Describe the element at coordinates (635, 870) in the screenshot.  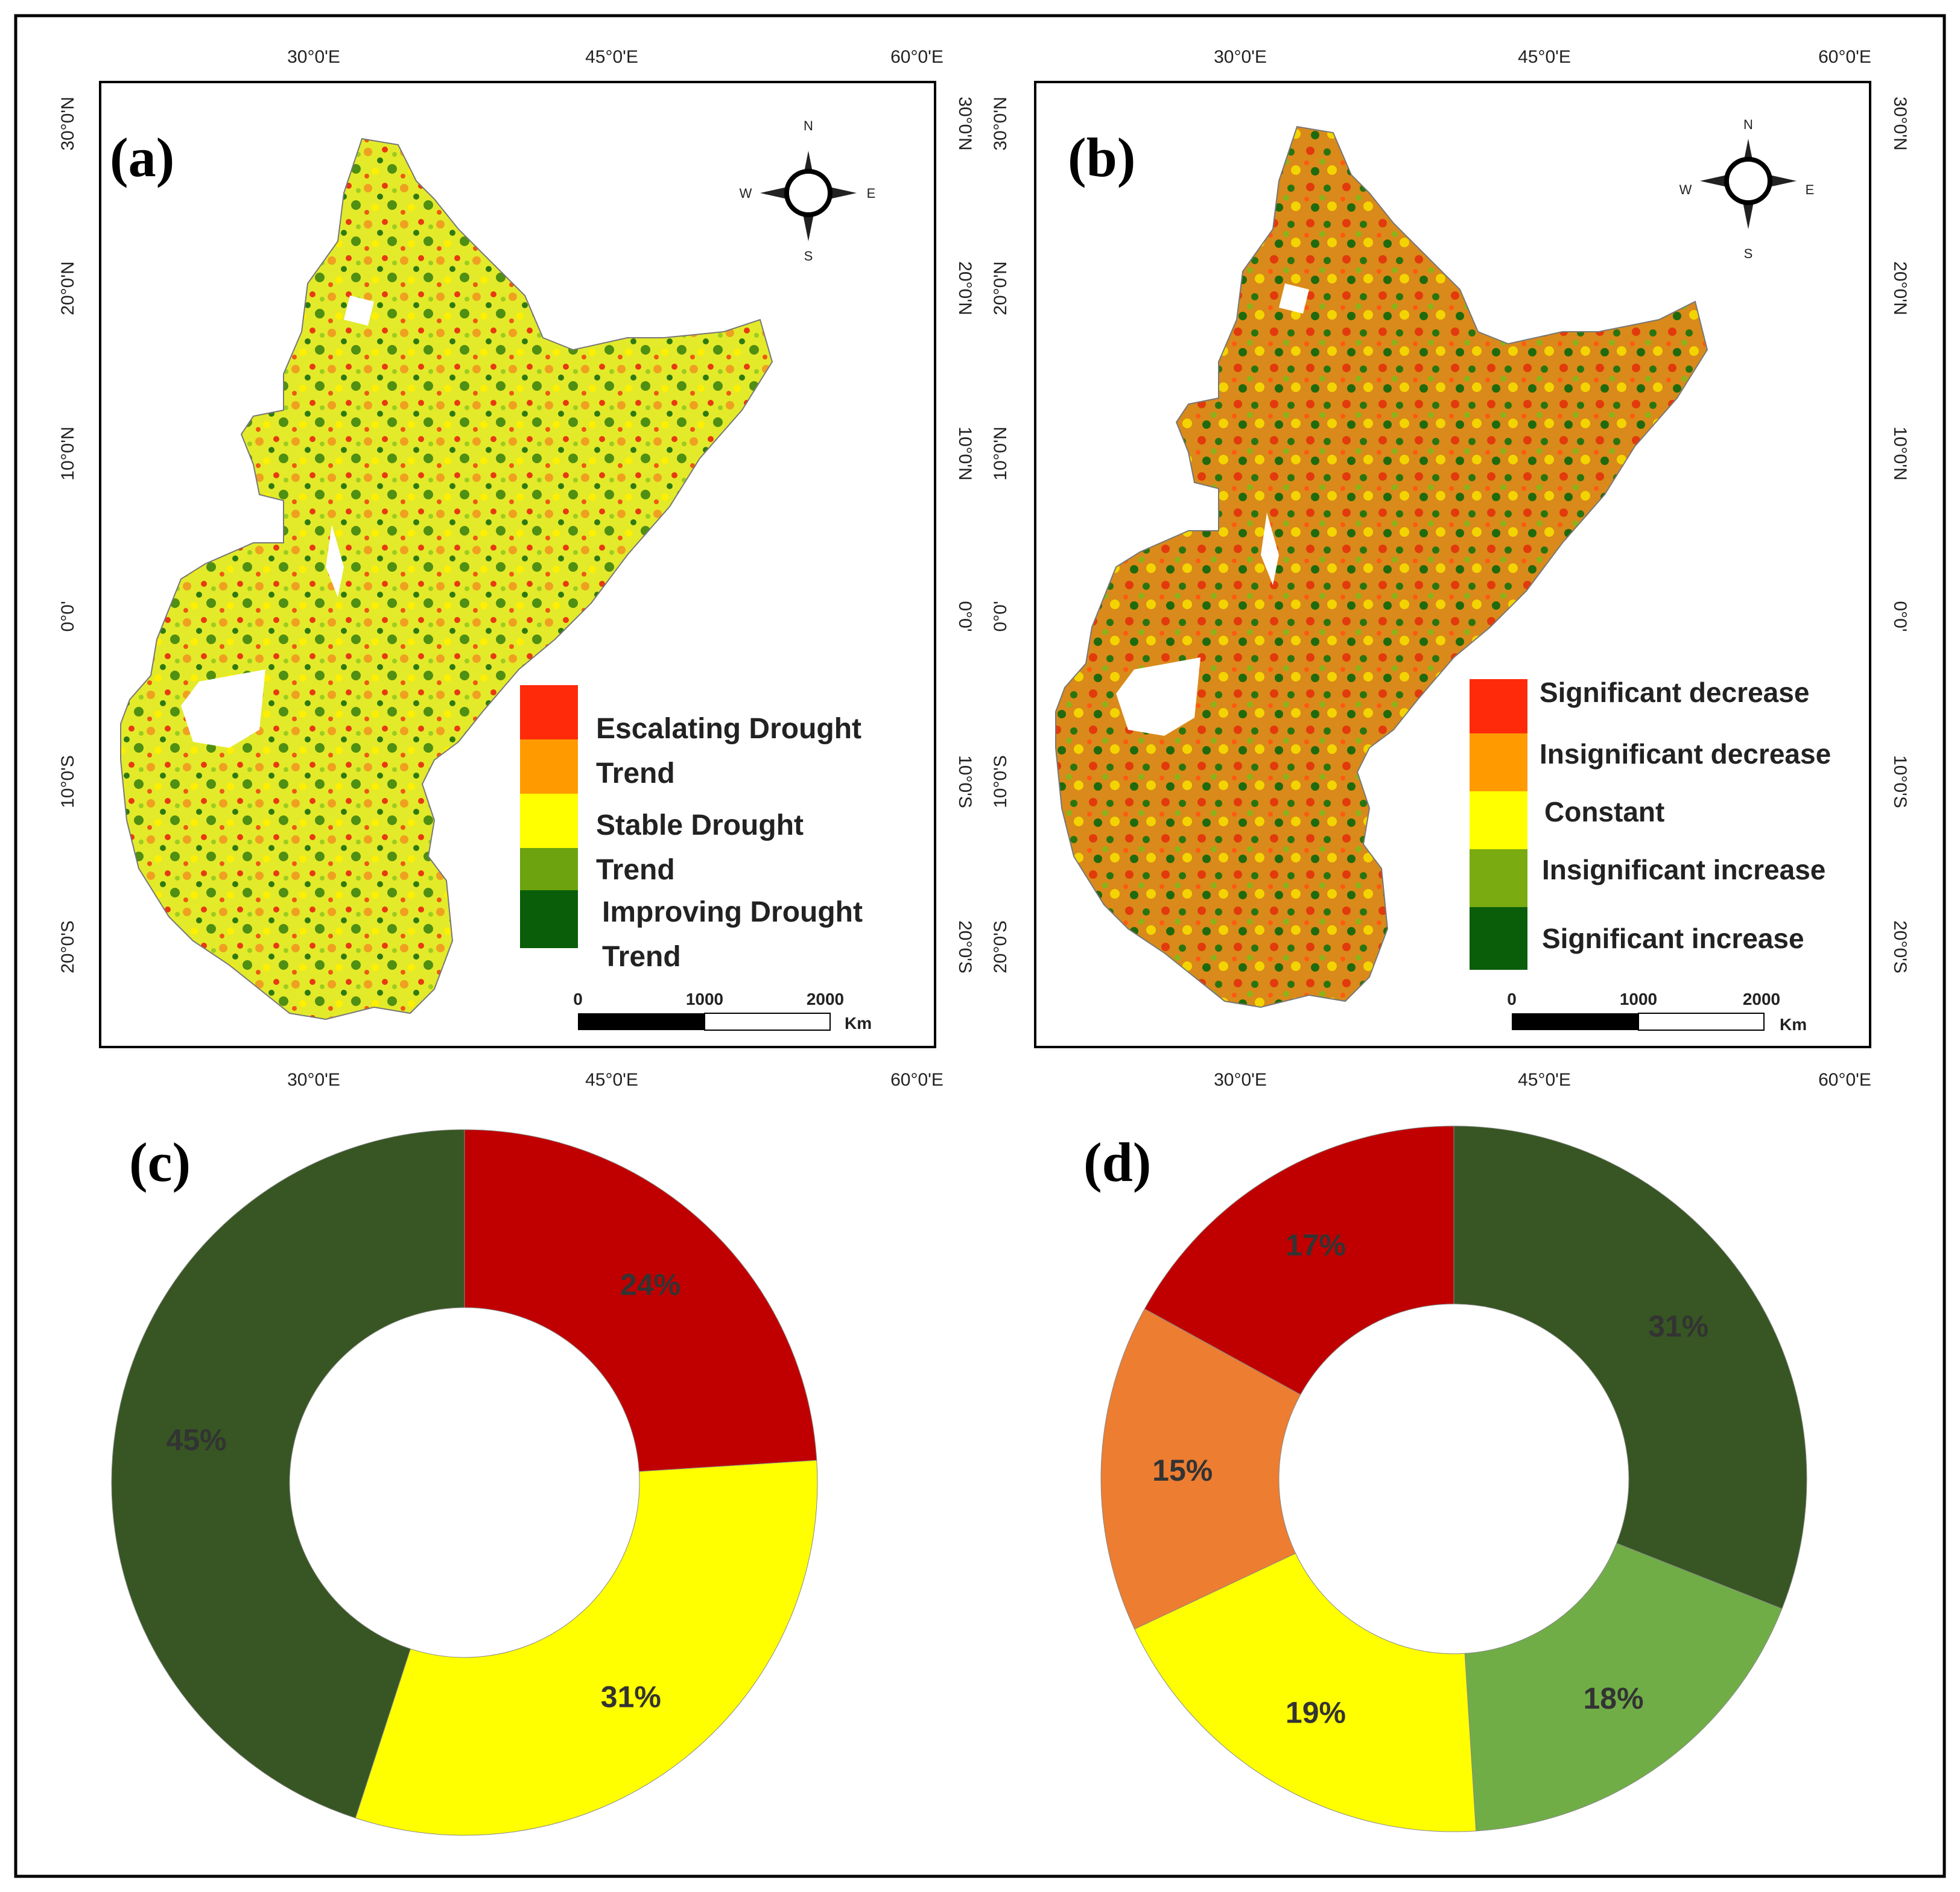
I see `legend-a-label-4: Trend` at that location.